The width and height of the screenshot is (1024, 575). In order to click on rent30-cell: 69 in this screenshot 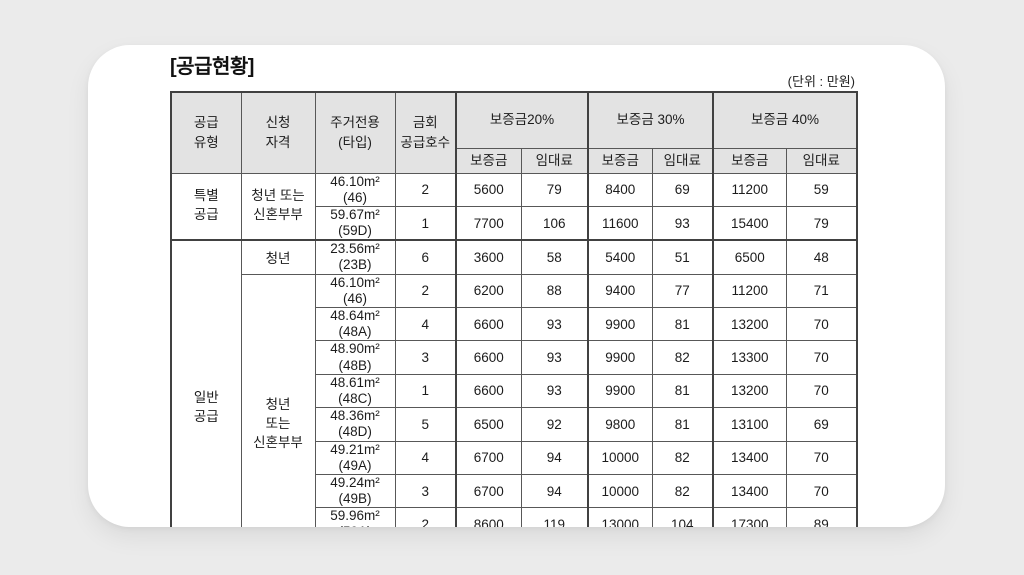, I will do `click(682, 189)`.